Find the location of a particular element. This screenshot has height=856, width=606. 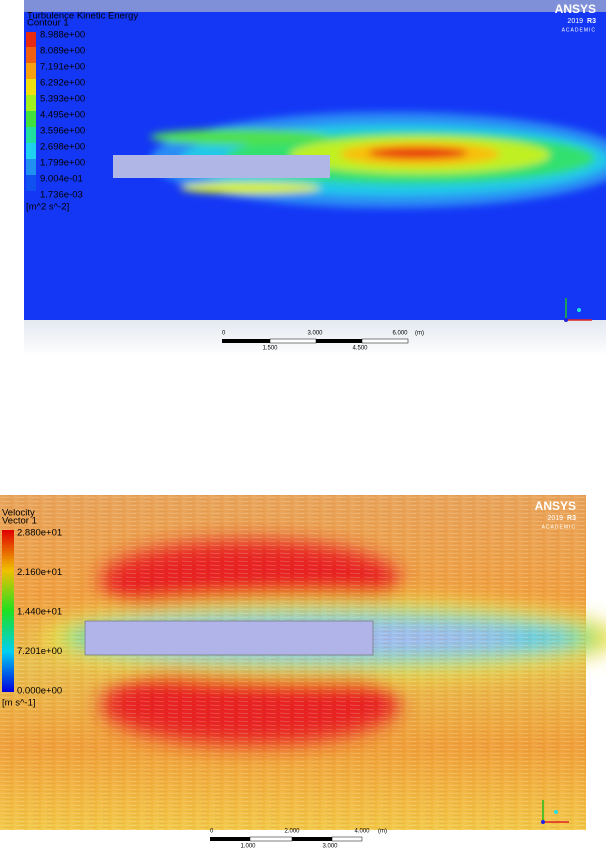

legend-unit: [m^2 s^-2] is located at coordinates (47, 207).